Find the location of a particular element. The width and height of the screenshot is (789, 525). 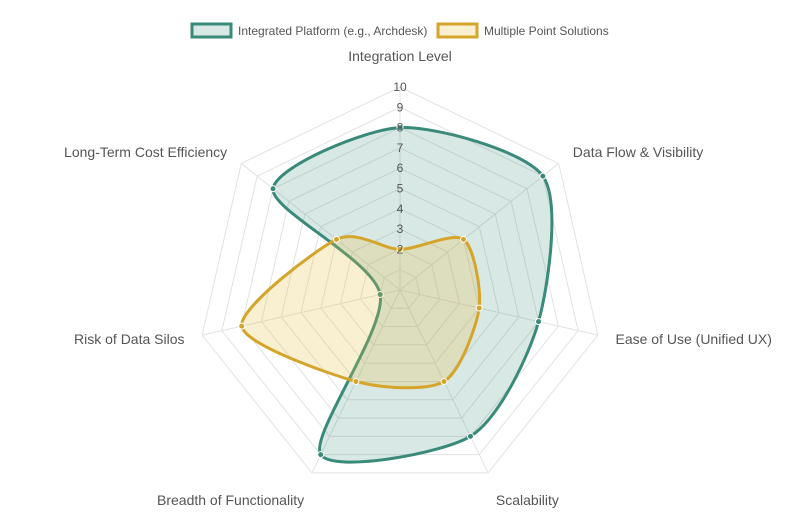

tick-label: 5 is located at coordinates (400, 189).